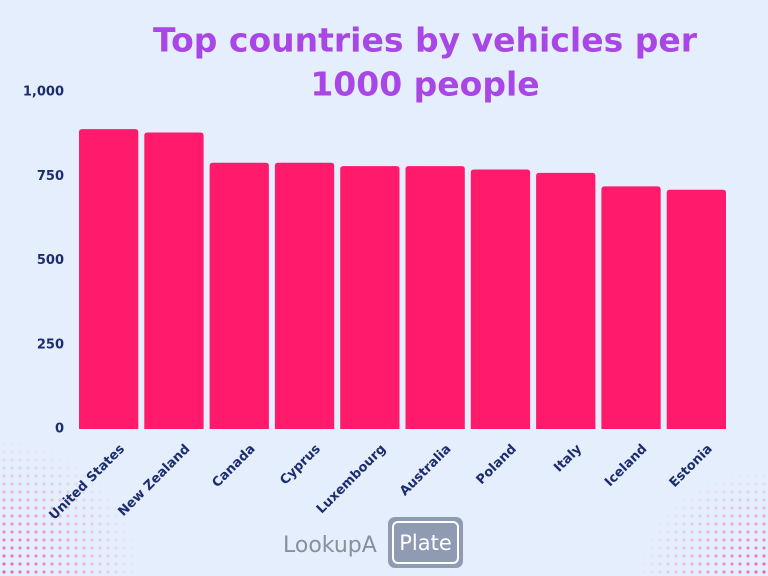 The image size is (768, 576). What do you see at coordinates (568, 458) in the screenshot?
I see `x-tick-label: Italy` at bounding box center [568, 458].